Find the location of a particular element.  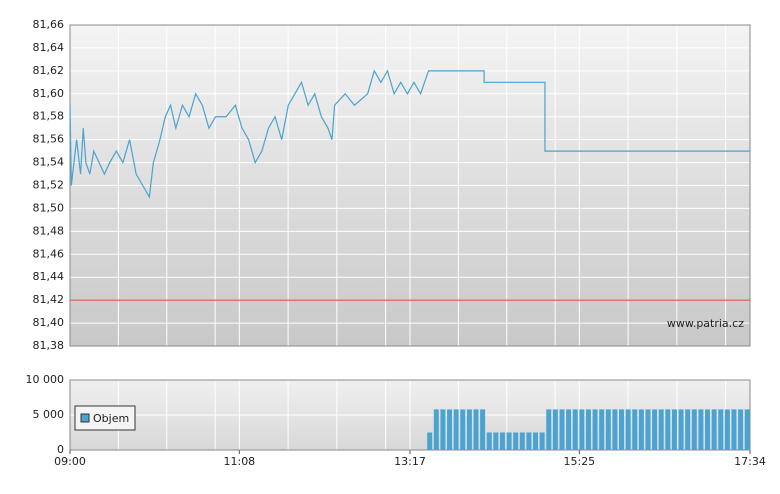

y-tick-label: 81,58 is located at coordinates (49, 116).